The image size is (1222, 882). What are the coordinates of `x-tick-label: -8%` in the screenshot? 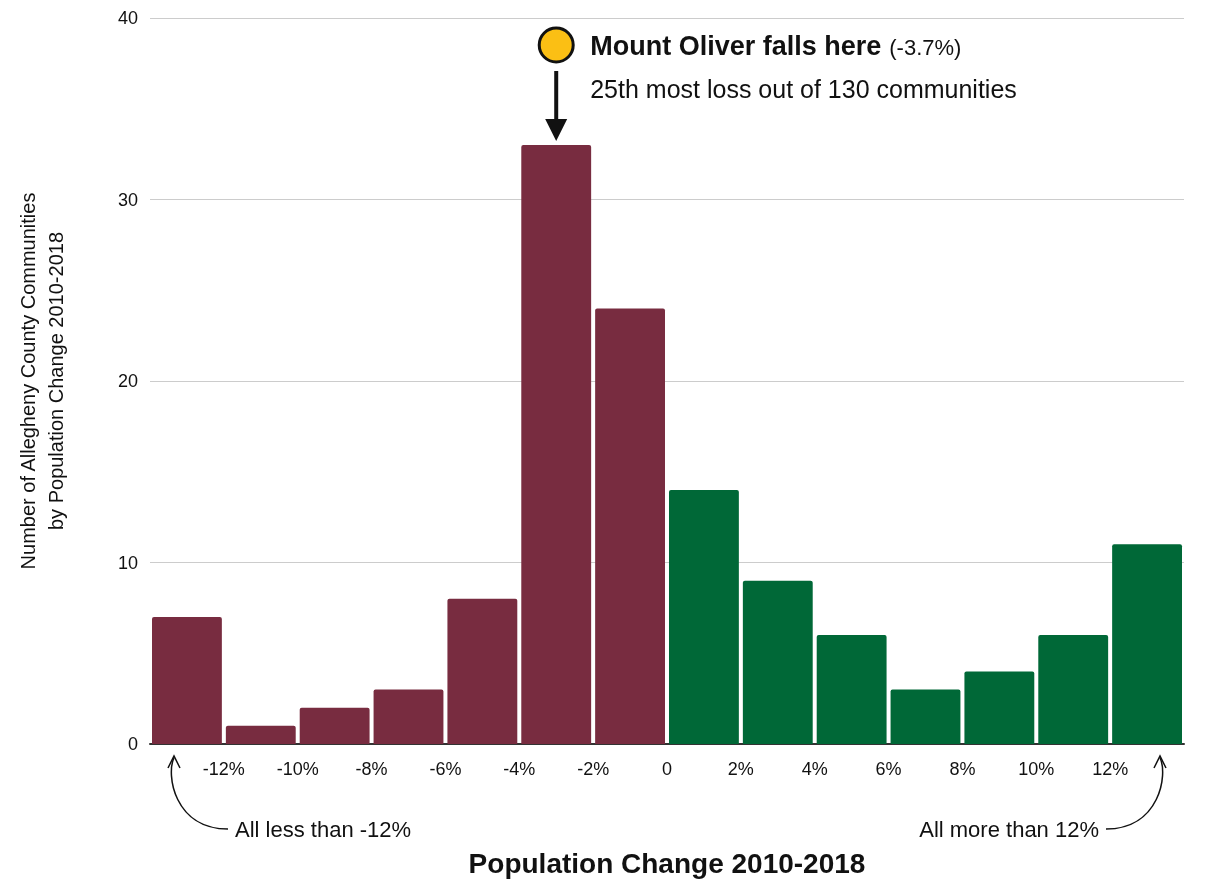 It's located at (371, 769).